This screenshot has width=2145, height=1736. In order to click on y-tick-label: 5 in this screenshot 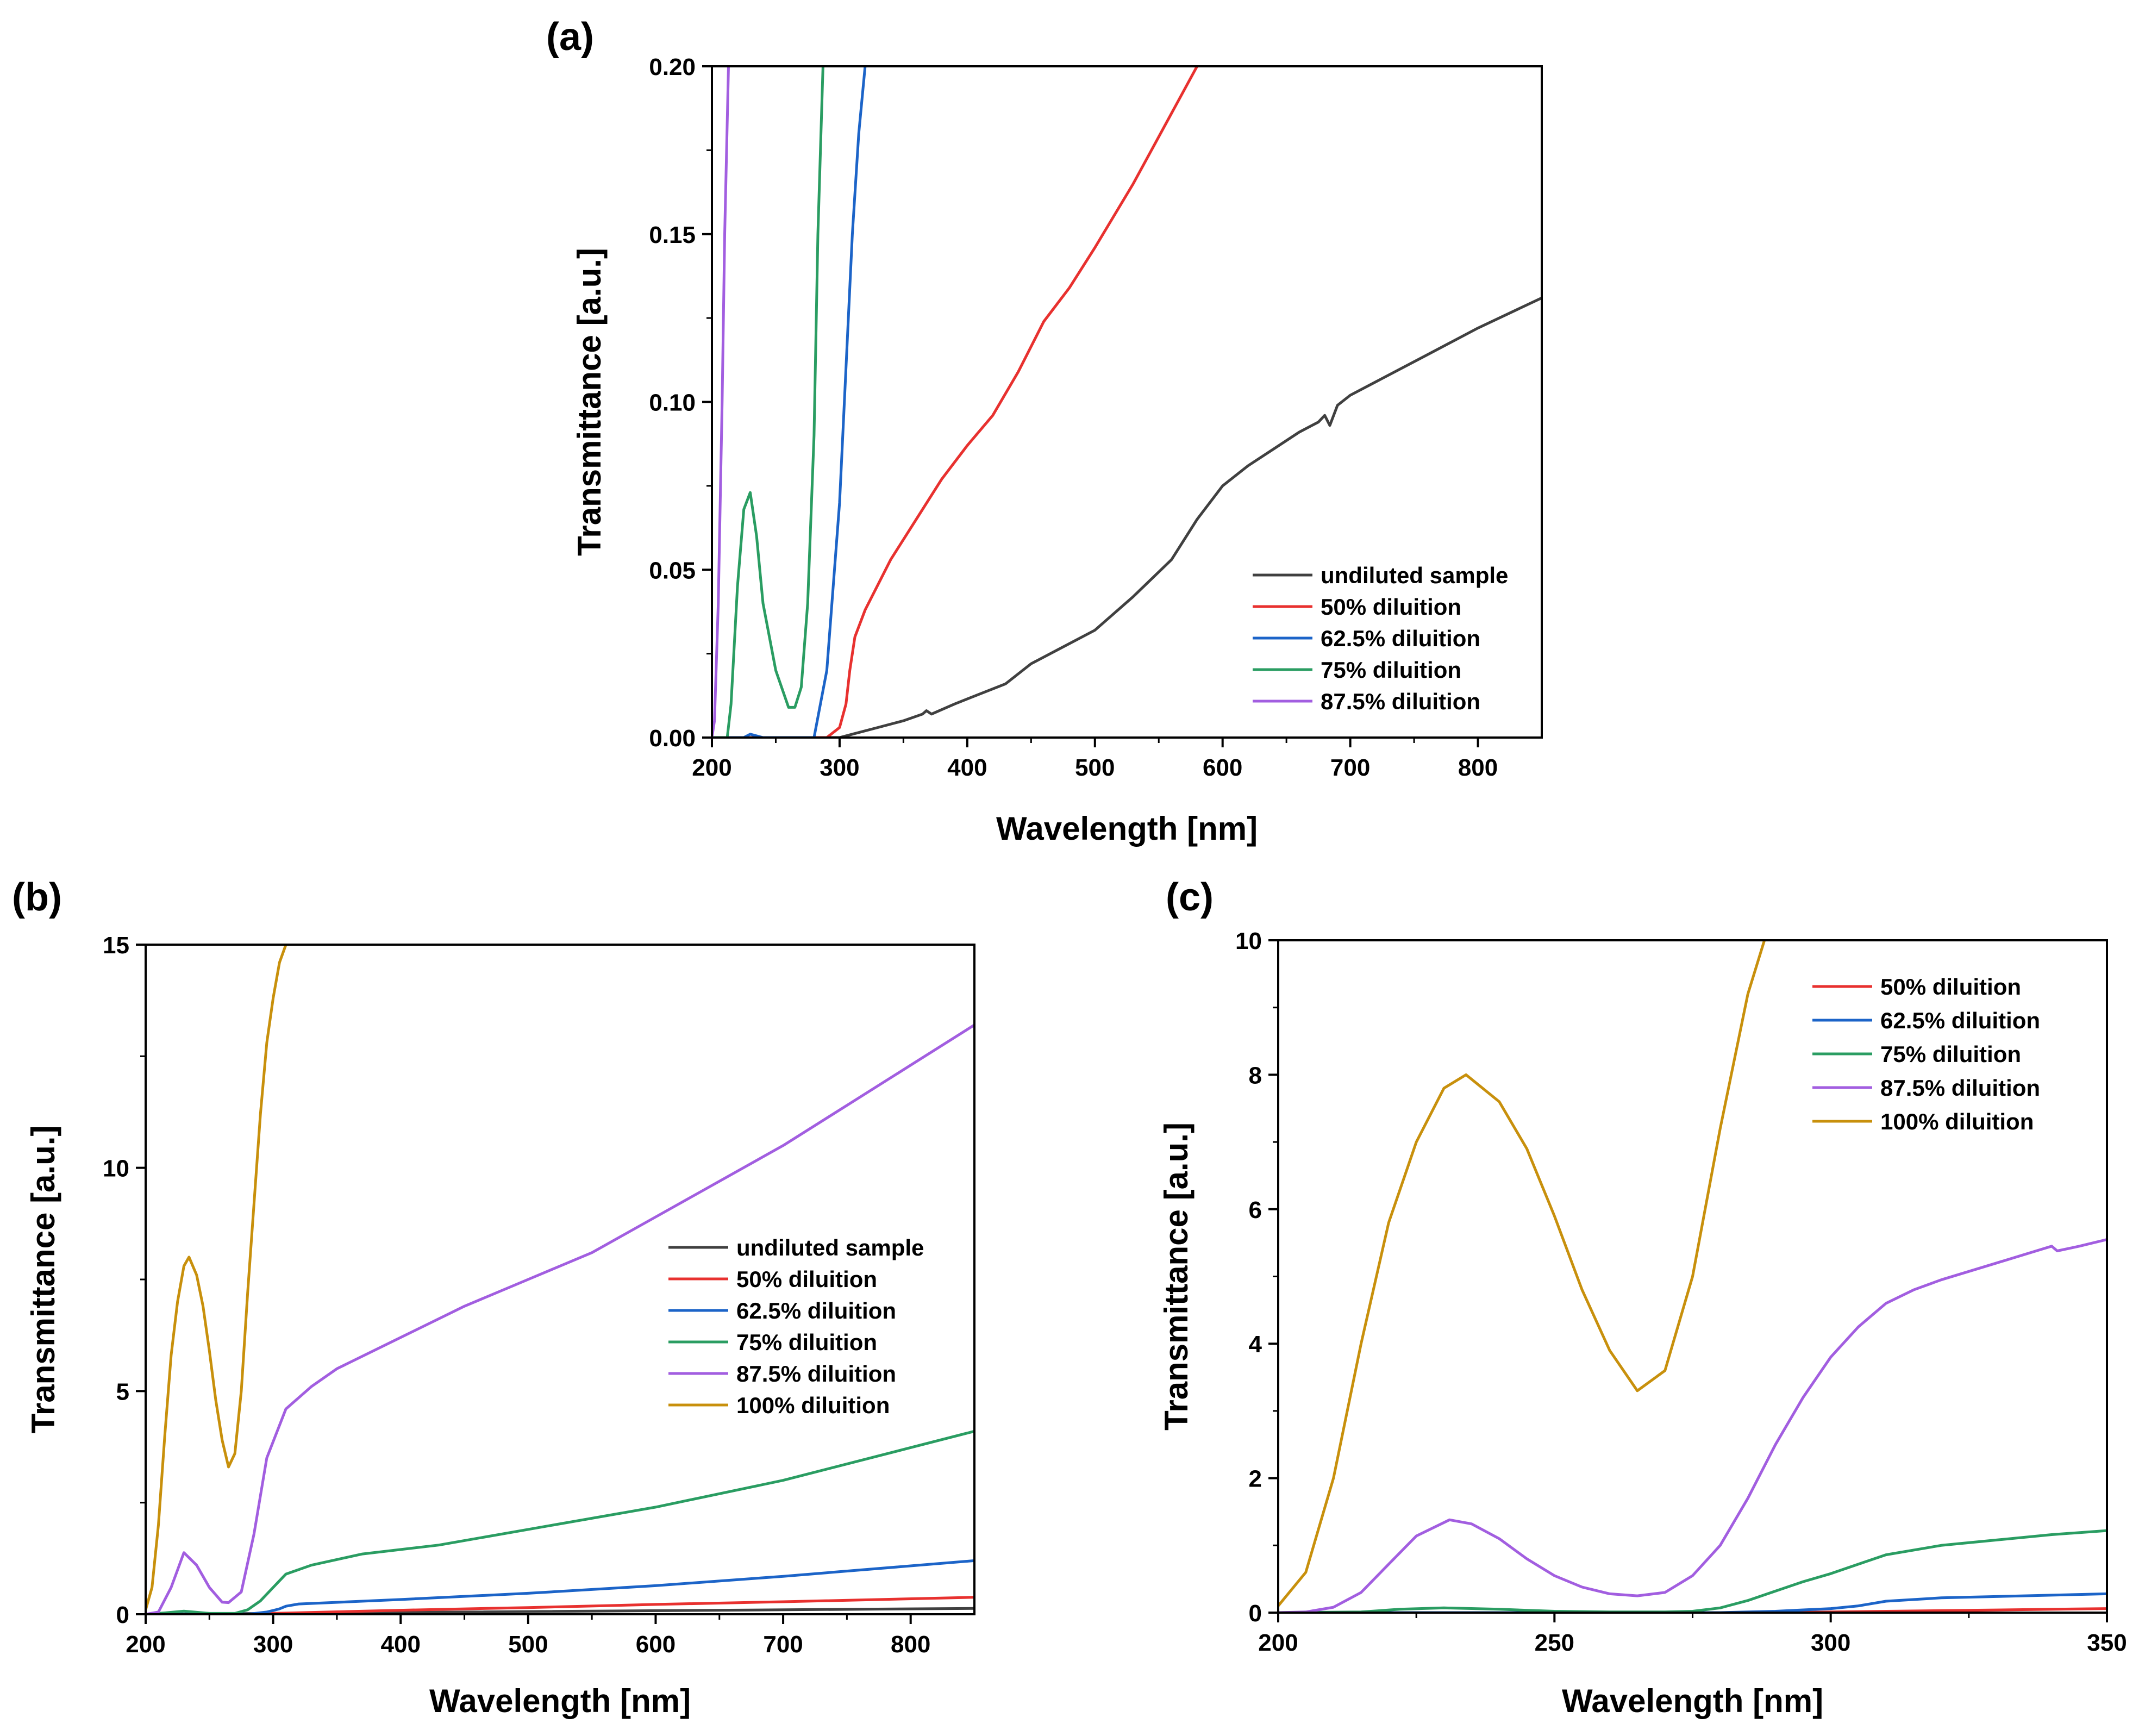, I will do `click(122, 1392)`.